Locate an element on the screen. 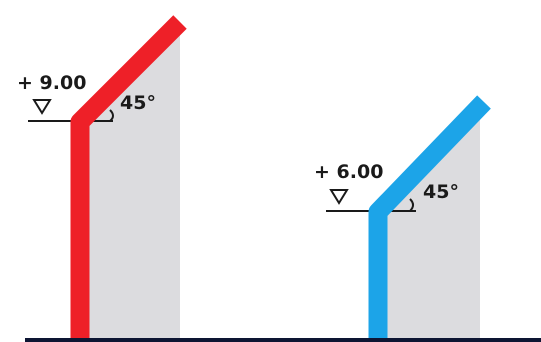 Image resolution: width=541 pixels, height=342 pixels. left-elevation-label: + 9.00 is located at coordinates (51, 83).